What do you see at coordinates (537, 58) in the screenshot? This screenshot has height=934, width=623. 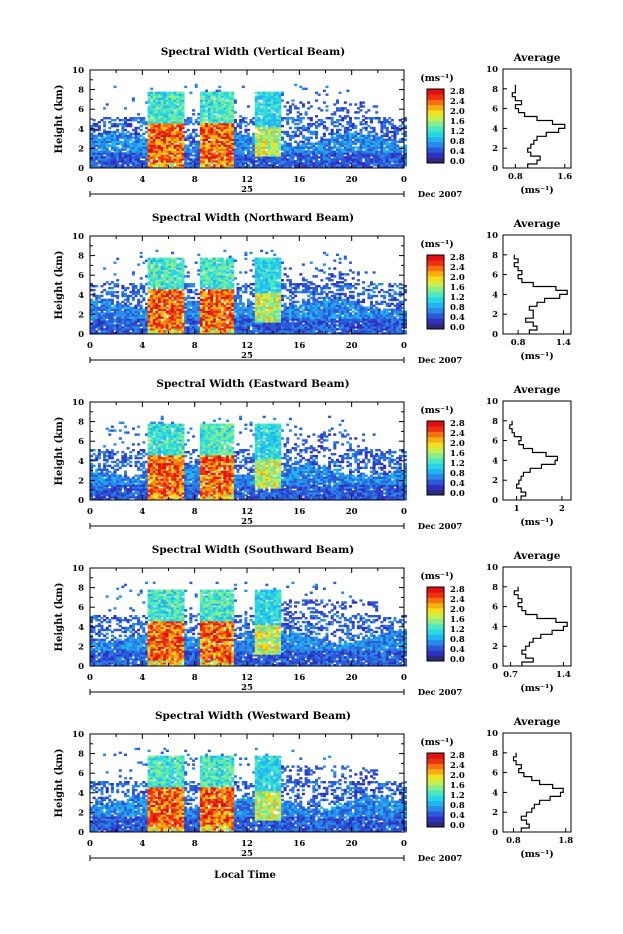 I see `average-title: Average` at bounding box center [537, 58].